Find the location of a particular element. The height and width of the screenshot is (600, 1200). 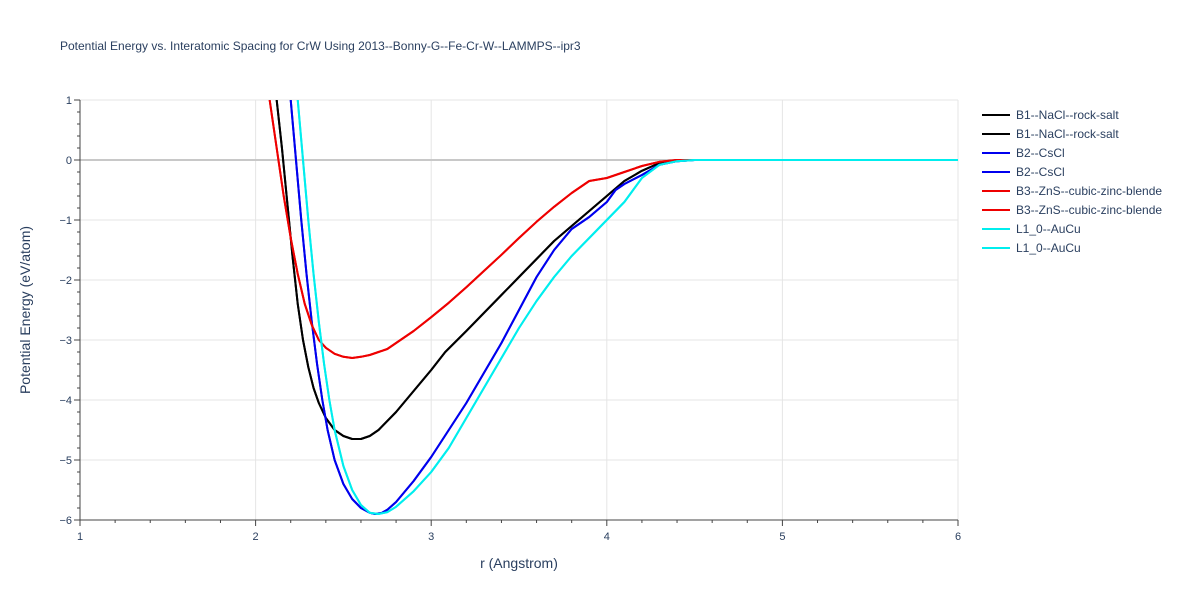

x-tick-label: 6 is located at coordinates (958, 537).